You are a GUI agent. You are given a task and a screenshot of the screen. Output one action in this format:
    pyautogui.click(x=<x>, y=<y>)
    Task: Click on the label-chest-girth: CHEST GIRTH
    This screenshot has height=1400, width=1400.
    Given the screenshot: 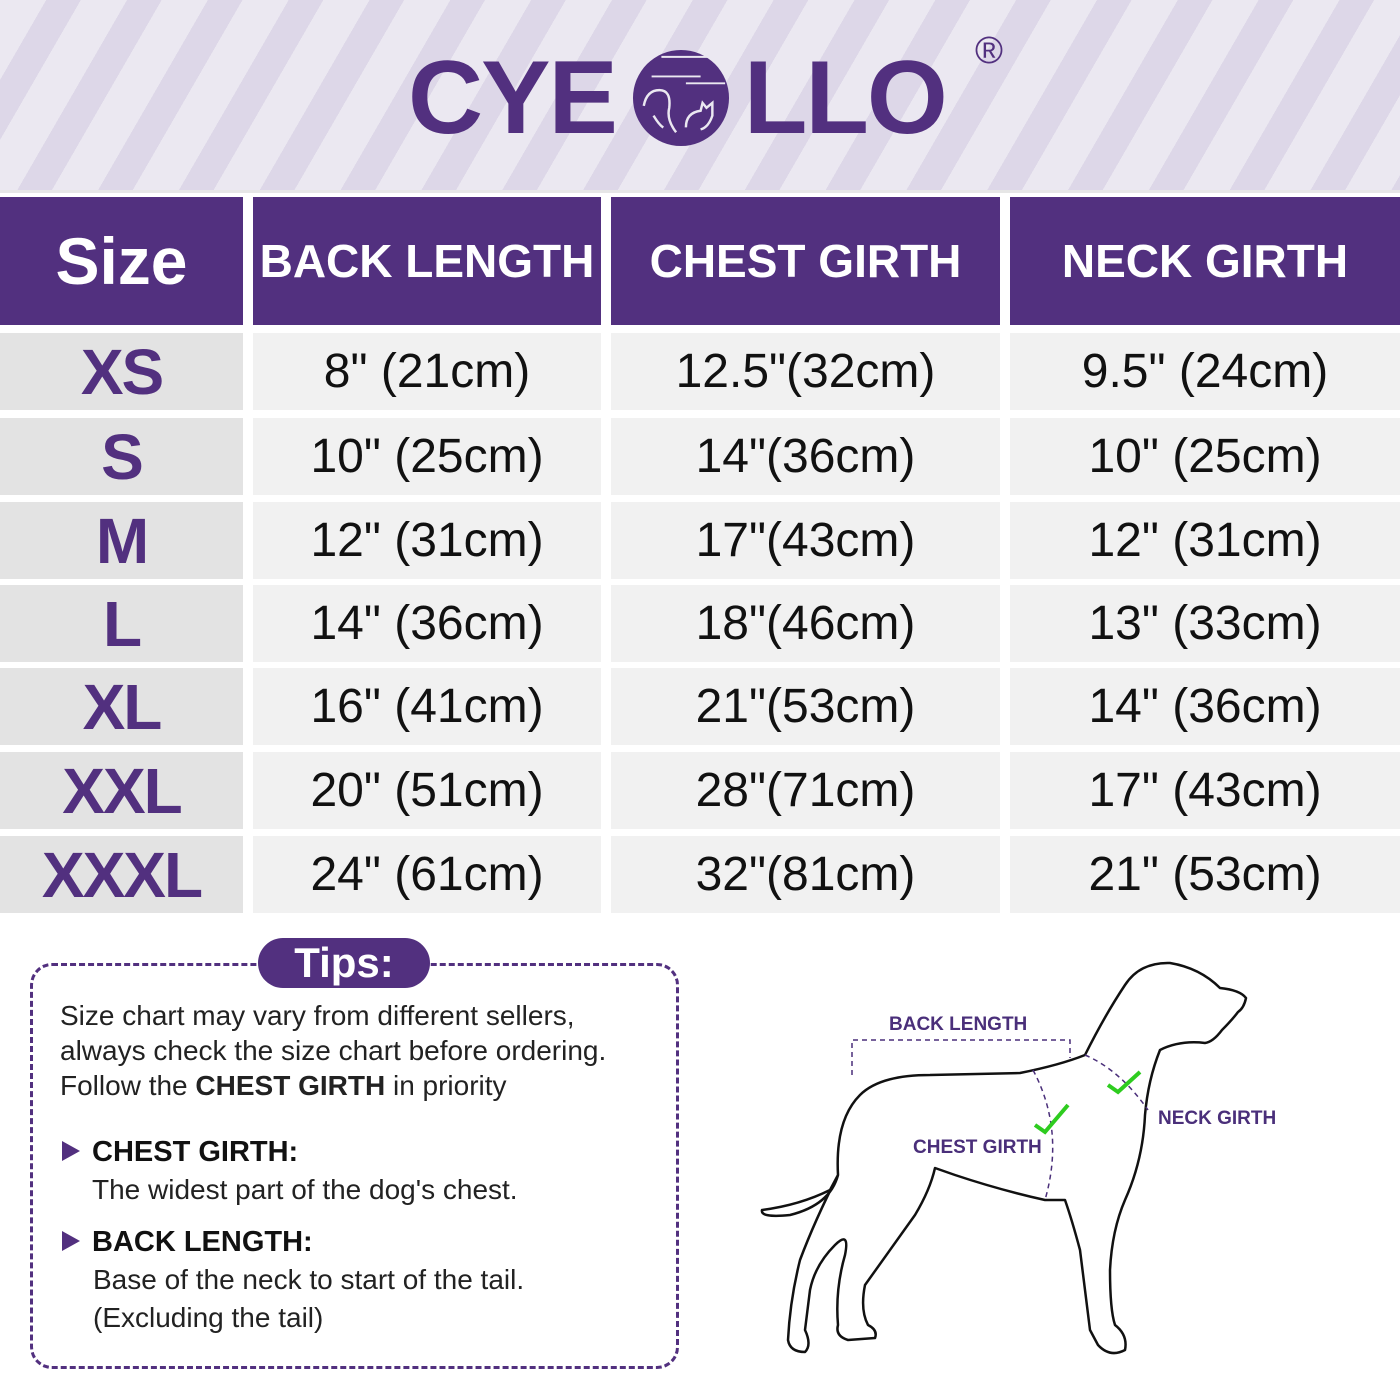 What is the action you would take?
    pyautogui.click(x=977, y=1147)
    